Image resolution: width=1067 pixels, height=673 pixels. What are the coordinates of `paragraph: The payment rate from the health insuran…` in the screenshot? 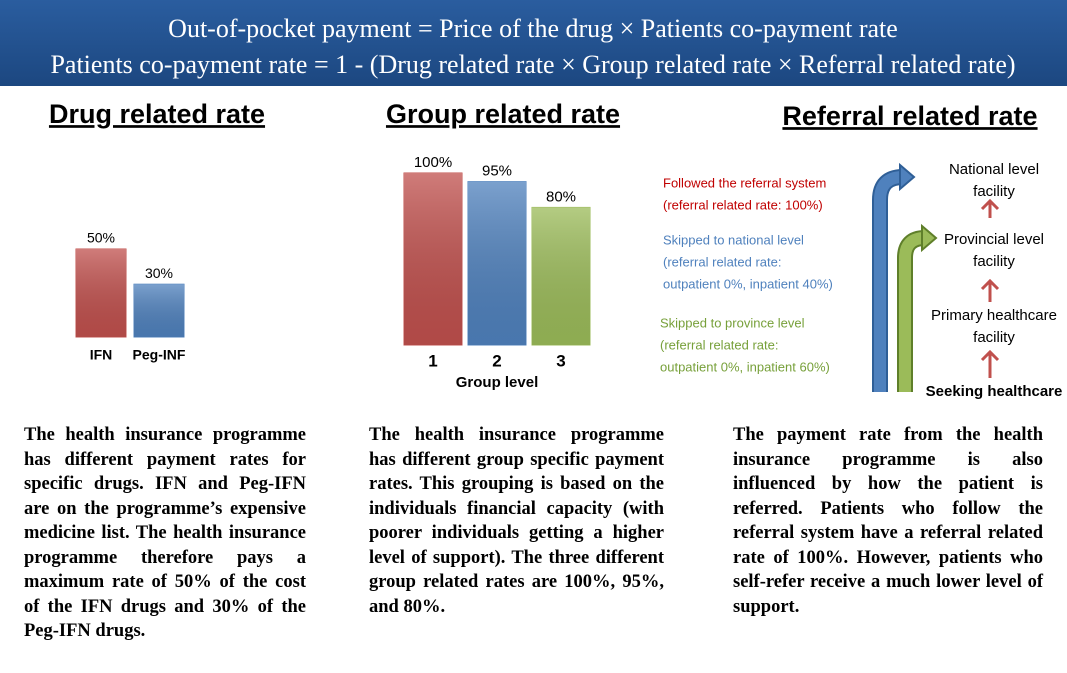 It's located at (888, 521).